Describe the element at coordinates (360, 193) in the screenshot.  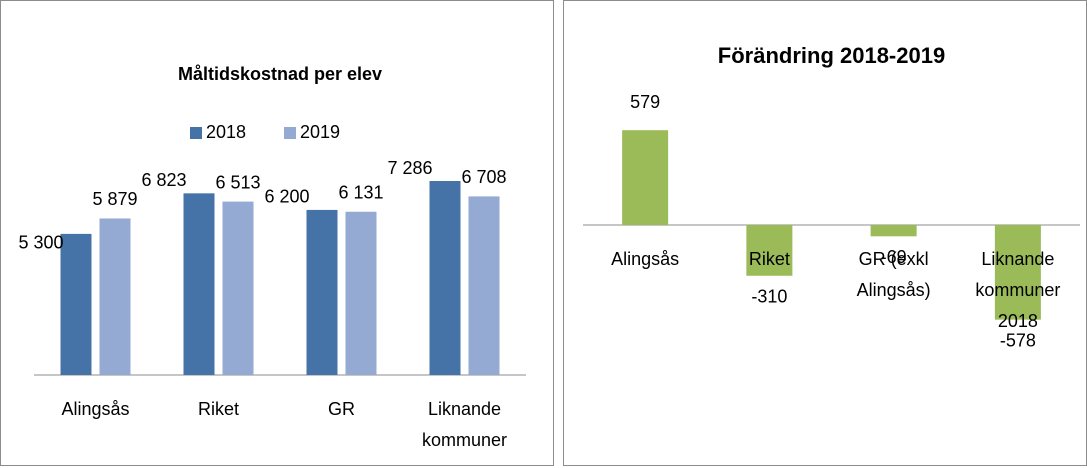
I see `data-label: 6 131` at that location.